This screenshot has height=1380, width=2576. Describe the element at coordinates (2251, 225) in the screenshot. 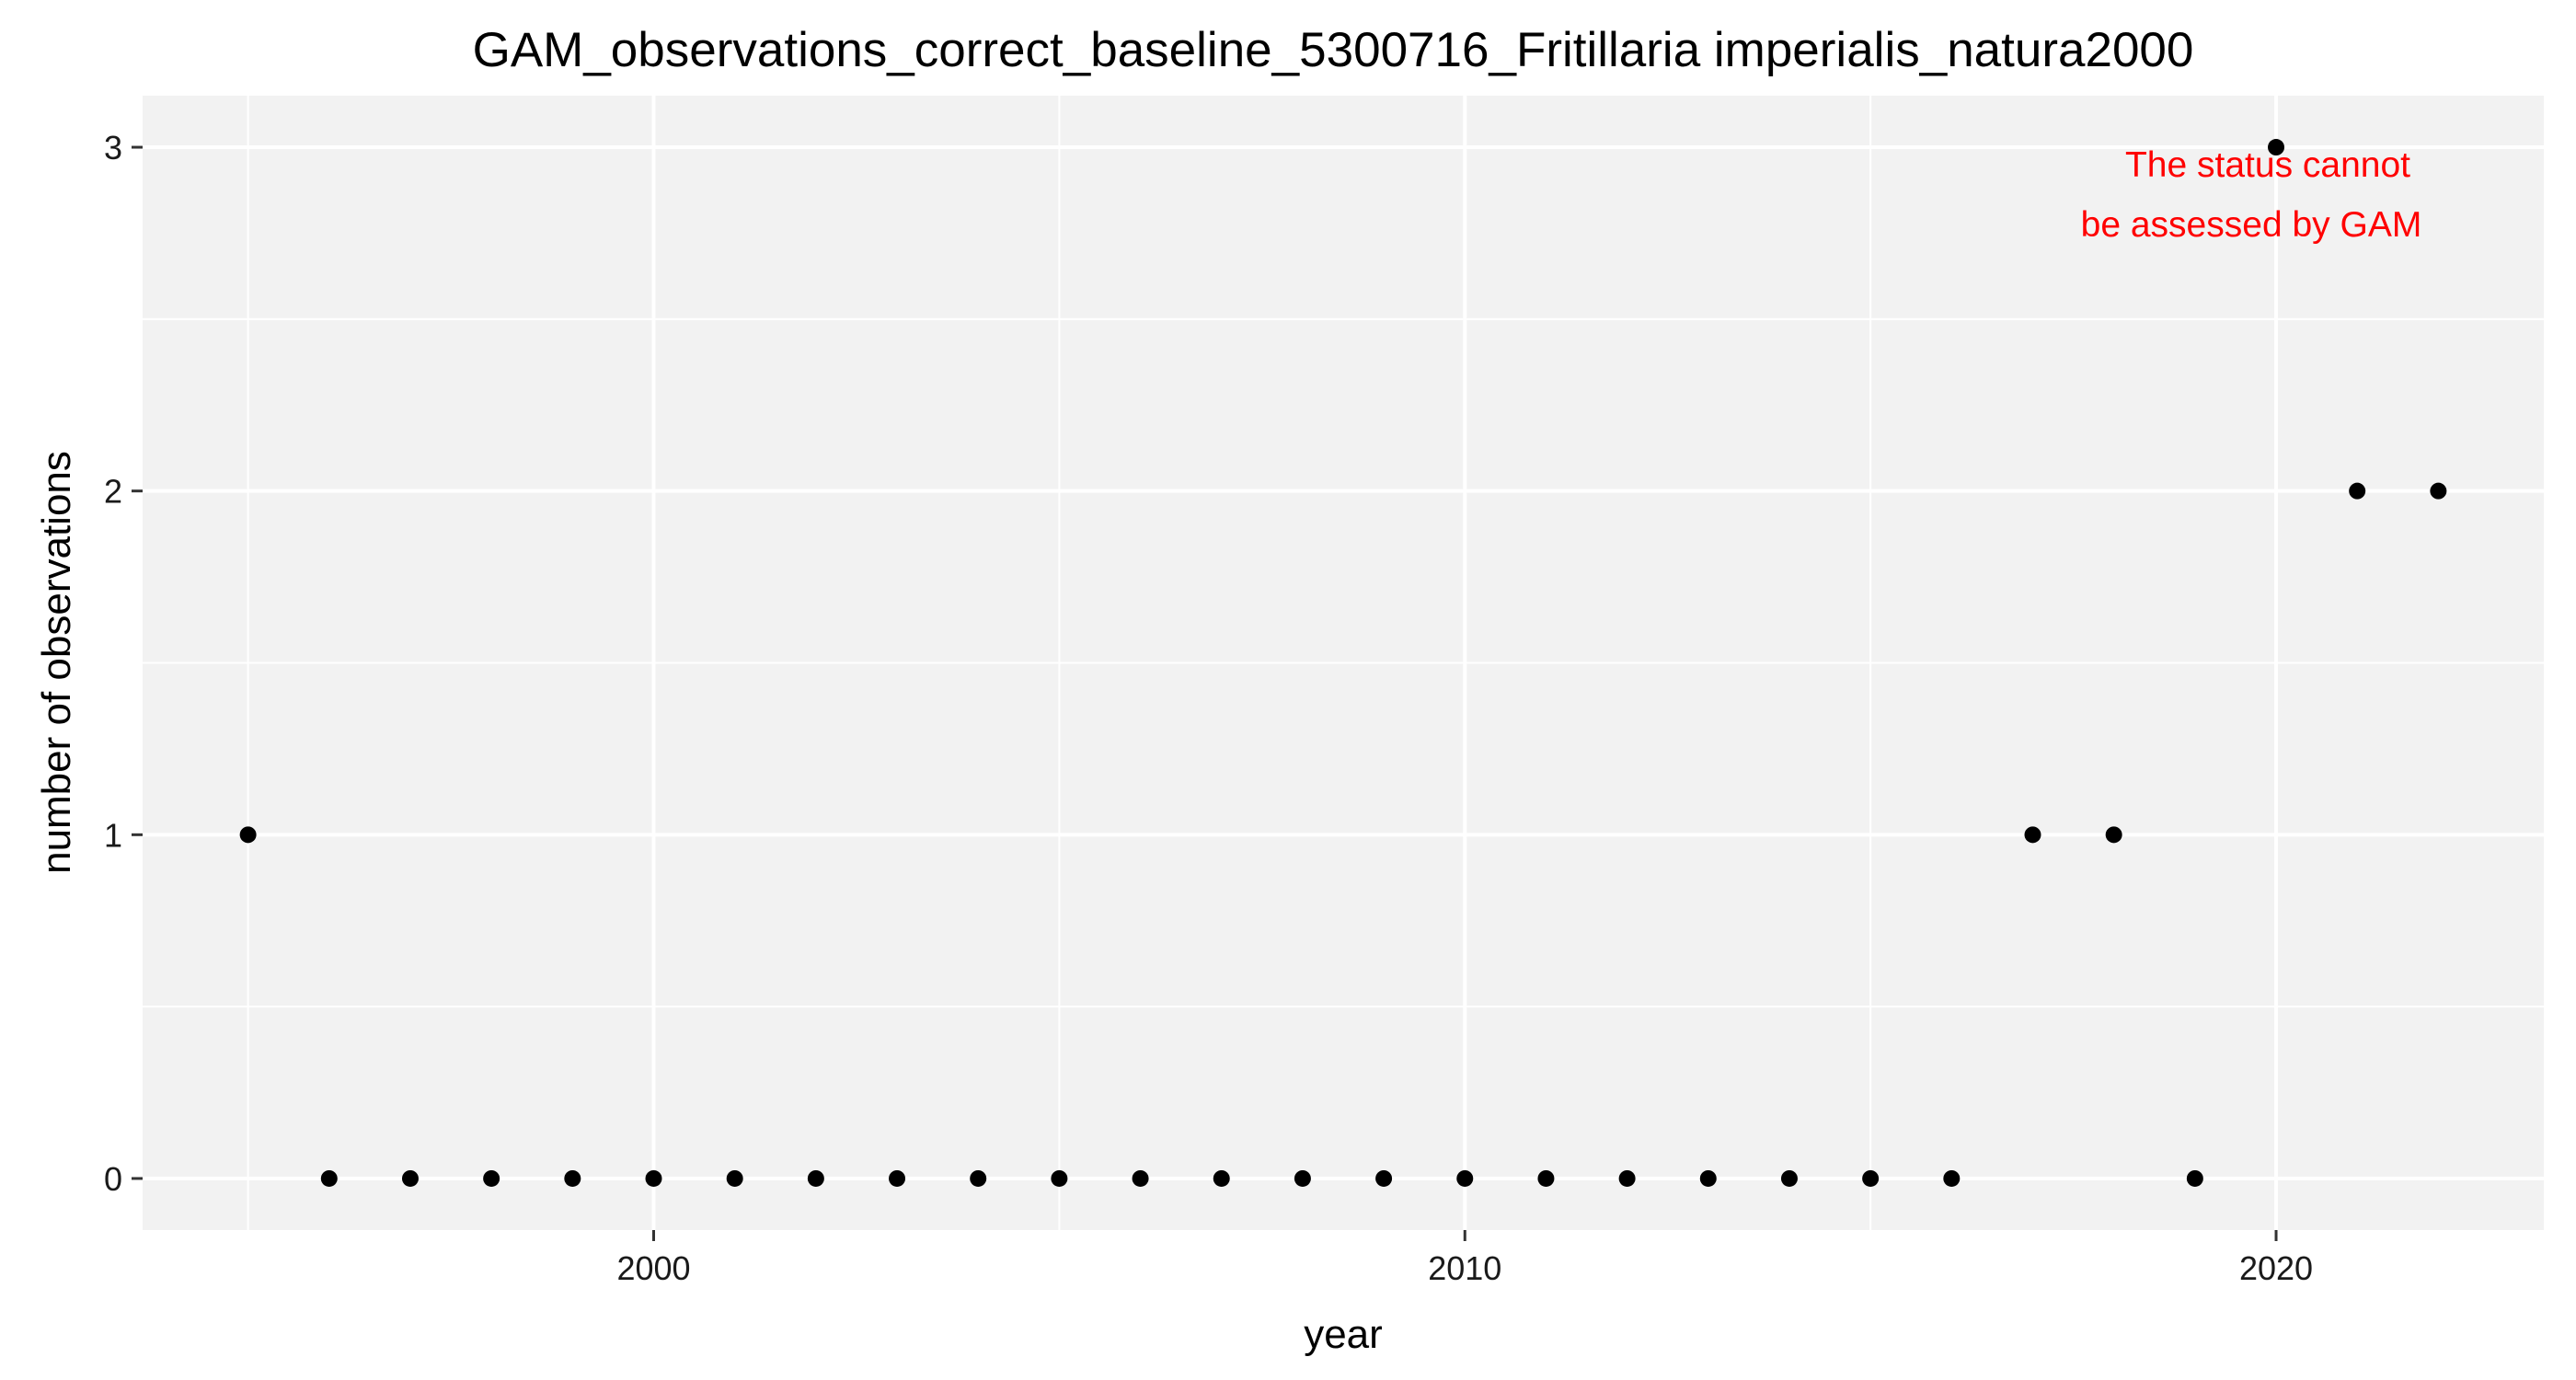

I see `annotation-line-2: be assessed by GAM` at that location.